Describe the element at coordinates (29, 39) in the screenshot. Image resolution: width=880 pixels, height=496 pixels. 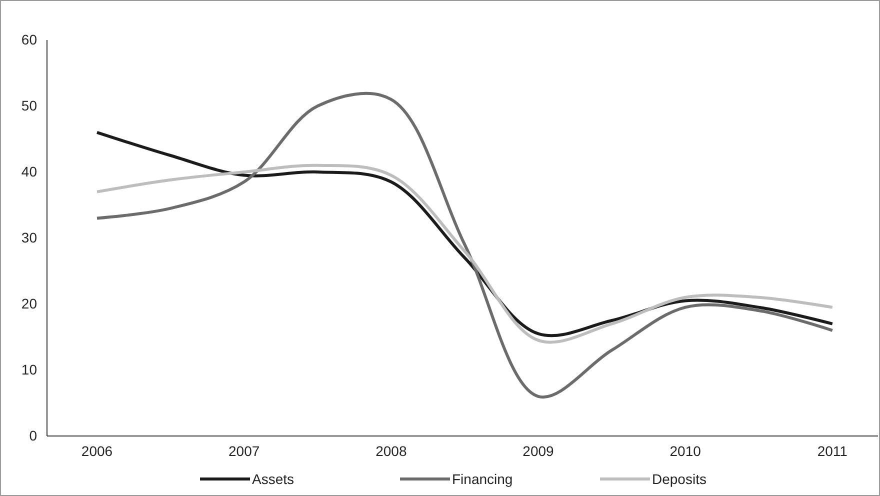
I see `y-tick-label: 60` at that location.